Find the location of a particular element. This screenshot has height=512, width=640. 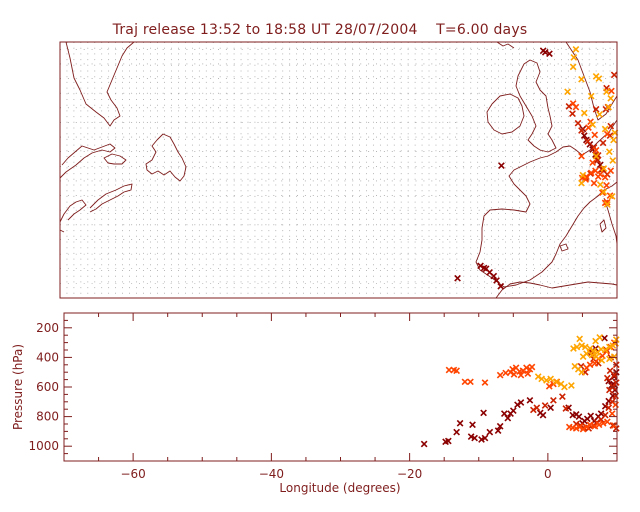

coast-balearic is located at coordinates (564, 247).